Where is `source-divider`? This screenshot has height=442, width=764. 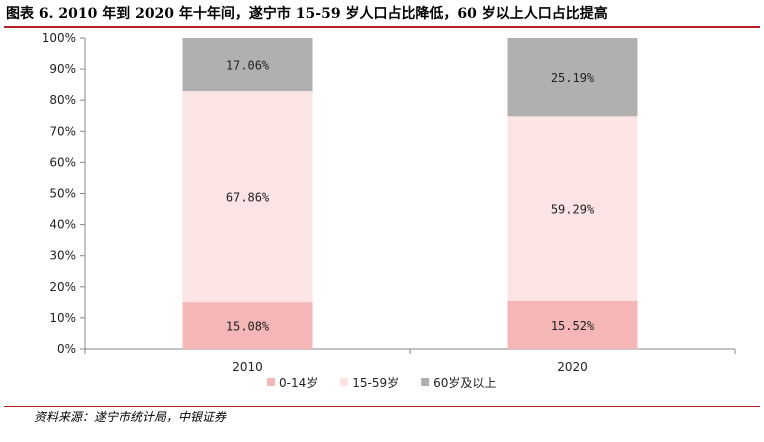
source-divider is located at coordinates (382, 406).